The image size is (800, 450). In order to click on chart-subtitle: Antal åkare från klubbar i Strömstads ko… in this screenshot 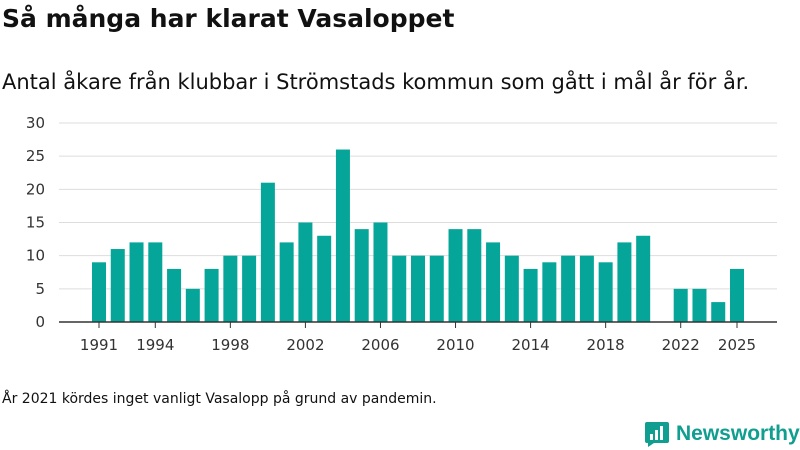, I will do `click(376, 82)`.